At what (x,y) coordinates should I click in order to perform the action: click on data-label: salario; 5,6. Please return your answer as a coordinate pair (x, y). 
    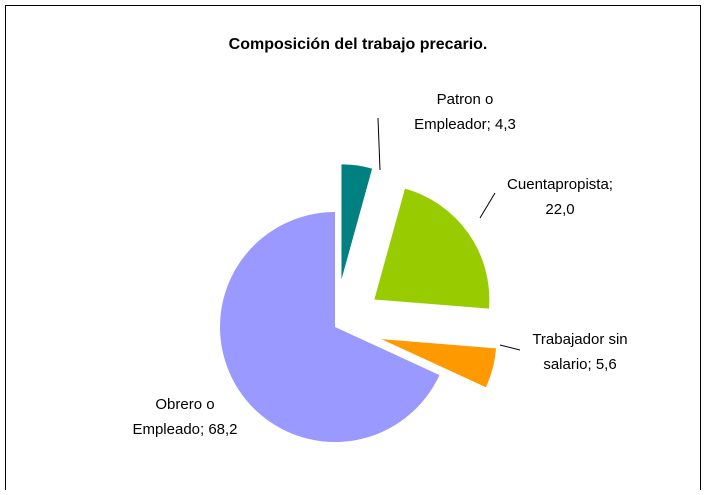
    Looking at the image, I should click on (579, 364).